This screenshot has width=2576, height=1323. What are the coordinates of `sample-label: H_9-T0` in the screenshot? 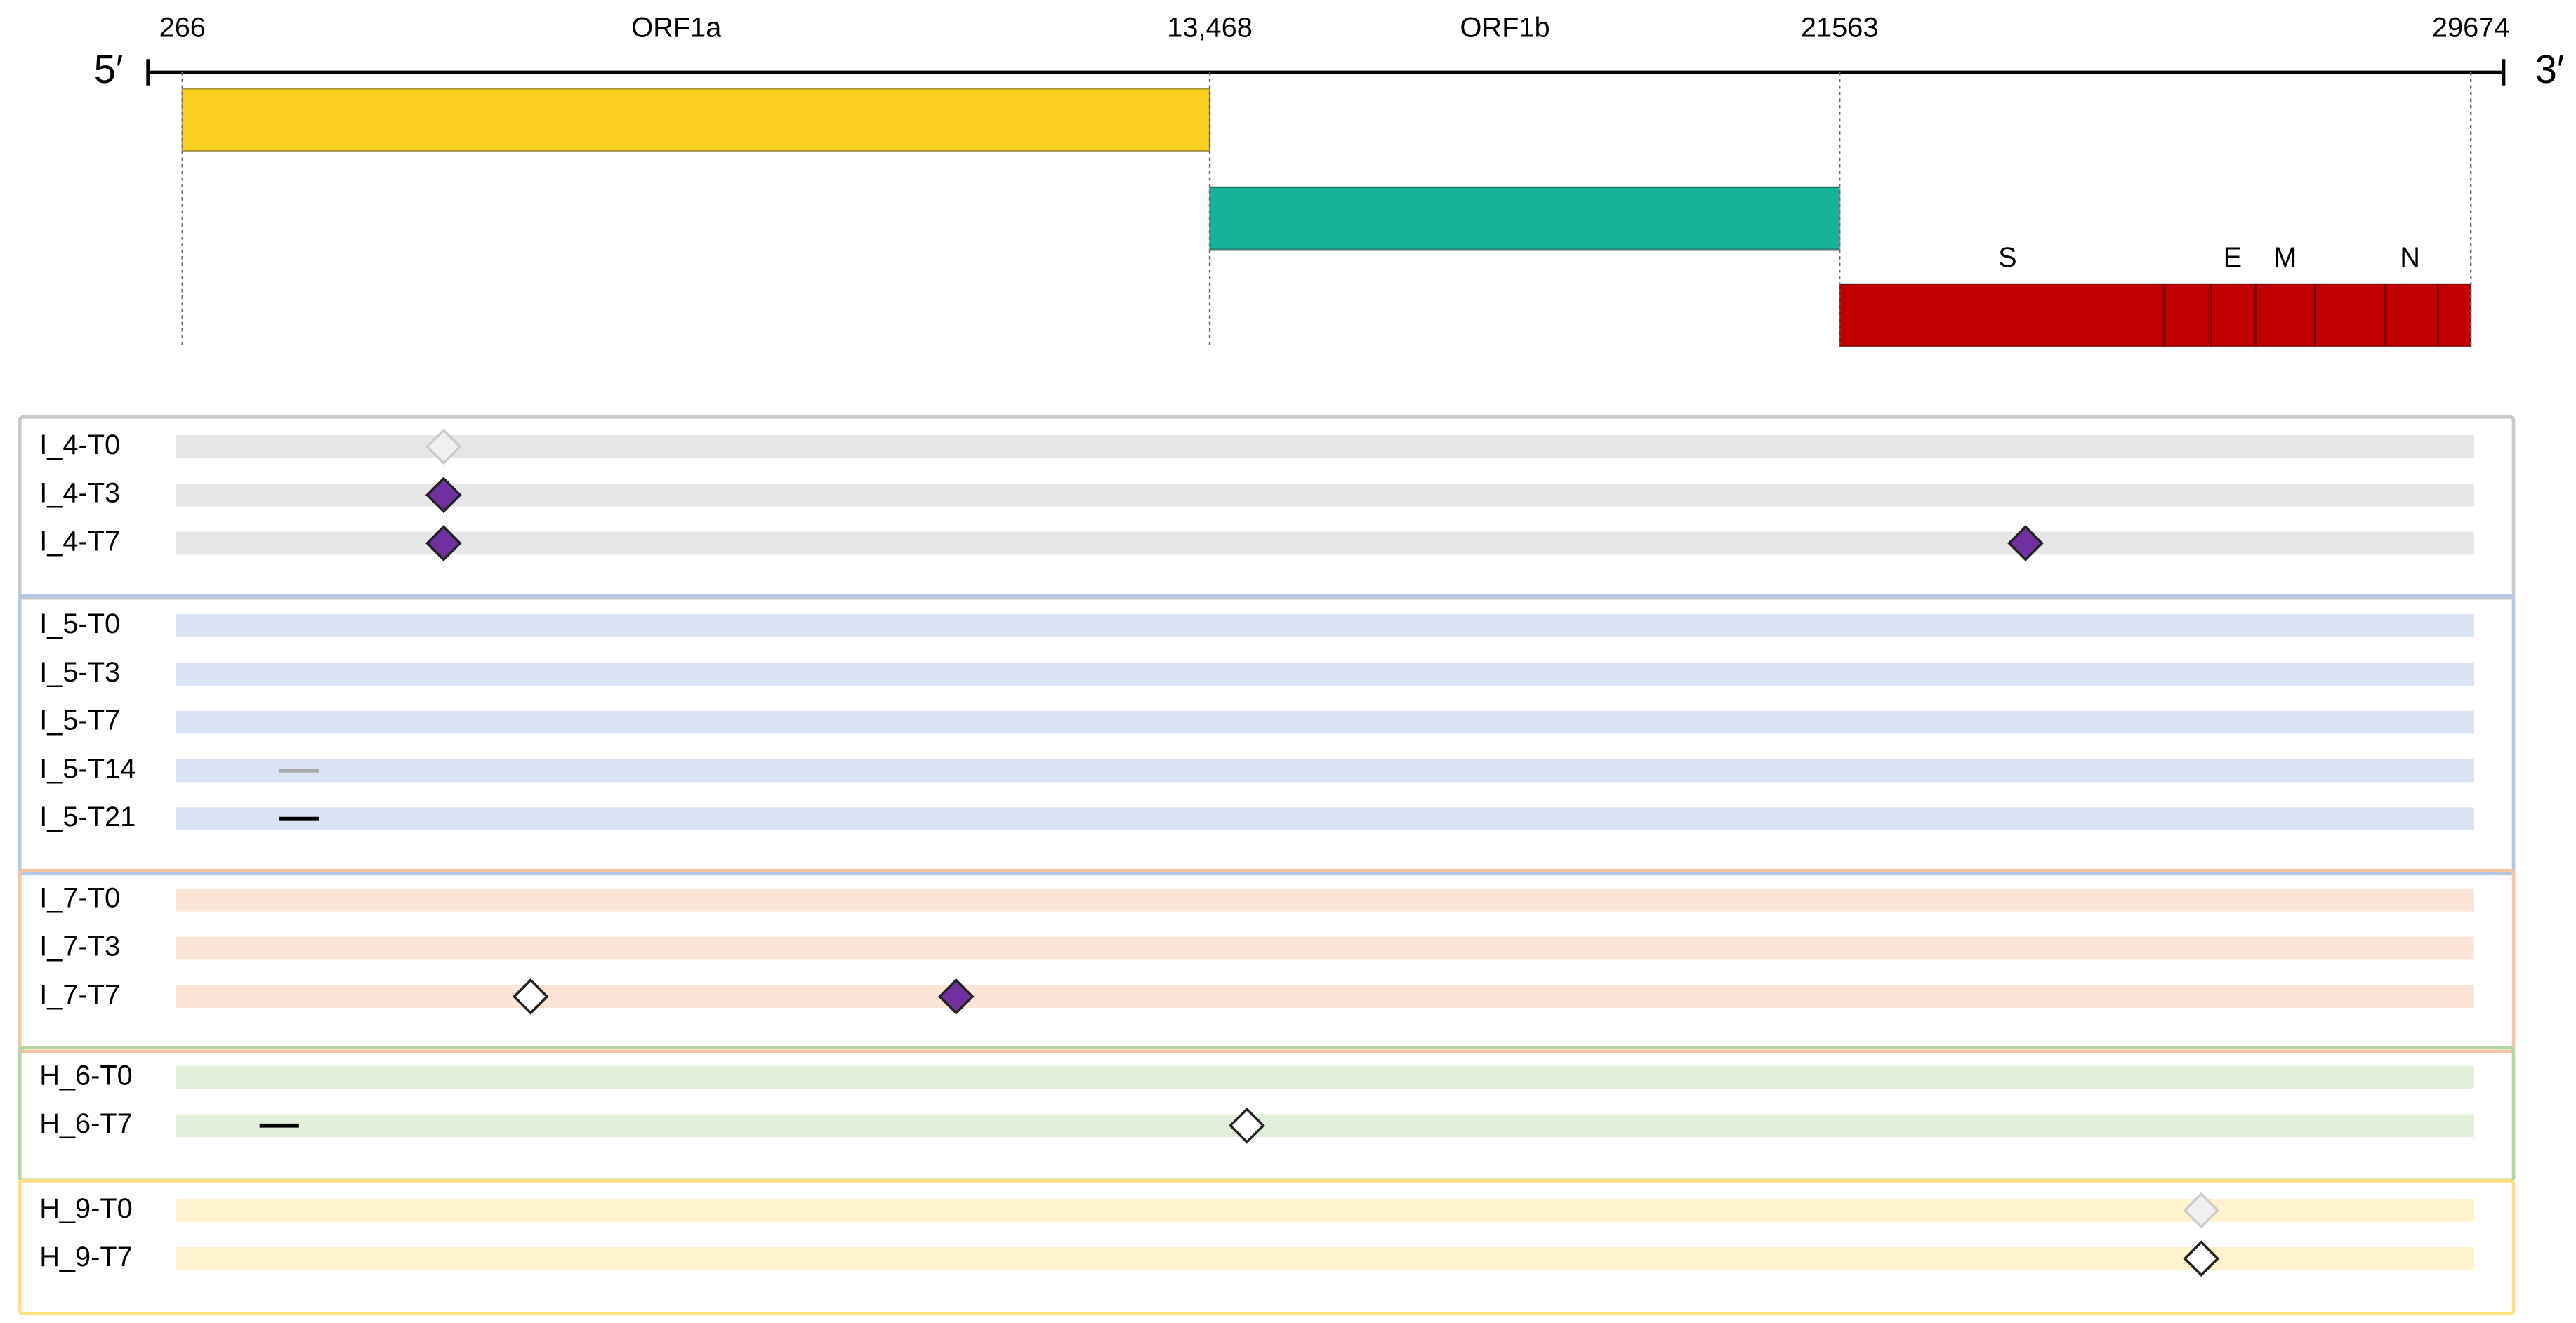 It's located at (86, 1208).